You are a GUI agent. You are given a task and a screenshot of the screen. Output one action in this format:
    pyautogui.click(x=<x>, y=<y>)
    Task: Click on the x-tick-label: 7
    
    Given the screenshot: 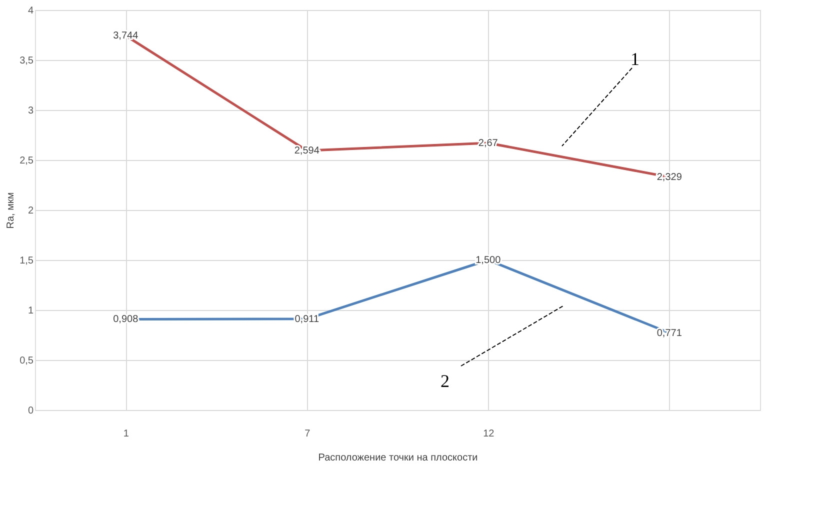 What is the action you would take?
    pyautogui.click(x=307, y=434)
    